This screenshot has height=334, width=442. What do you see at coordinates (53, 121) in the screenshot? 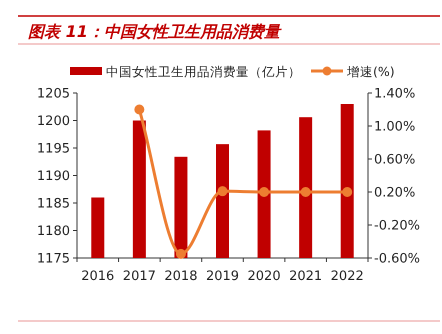
I see `y-tick-label: 1200` at bounding box center [53, 121].